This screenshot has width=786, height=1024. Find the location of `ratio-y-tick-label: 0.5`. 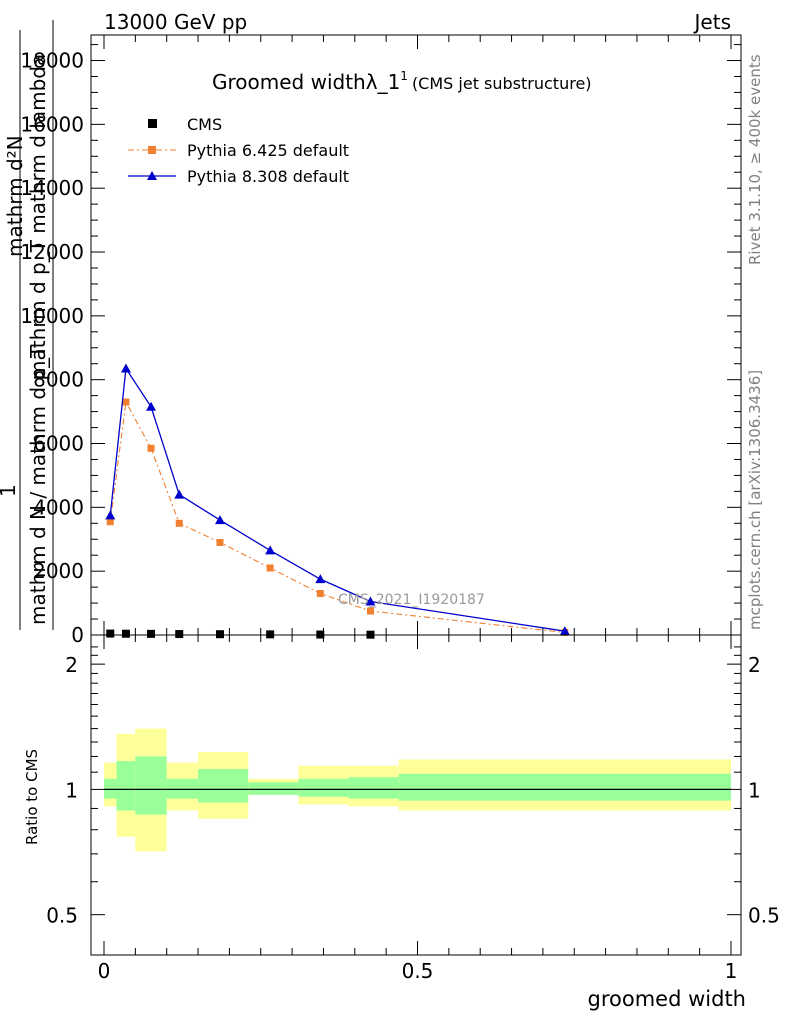

ratio-y-tick-label: 0.5 is located at coordinates (62, 916).